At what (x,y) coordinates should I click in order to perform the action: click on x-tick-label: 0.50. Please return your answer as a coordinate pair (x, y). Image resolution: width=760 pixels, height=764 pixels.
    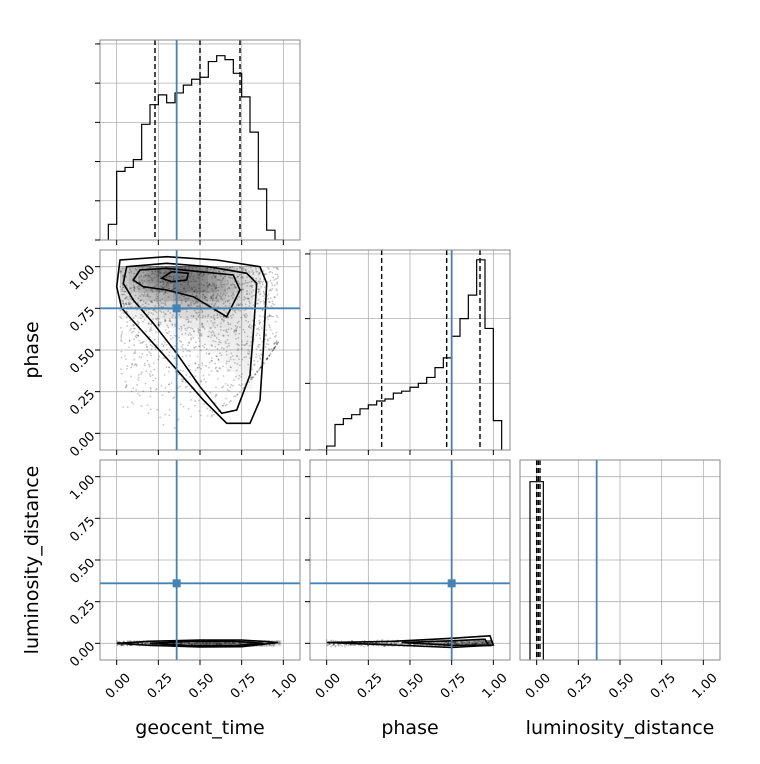
    Looking at the image, I should click on (201, 686).